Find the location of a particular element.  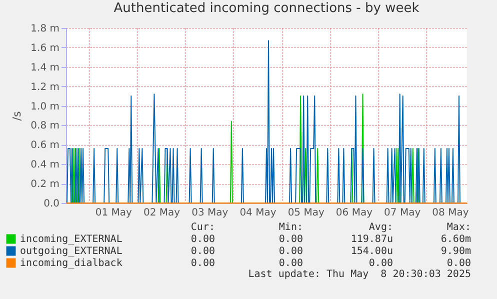

x-tick-label: 01 May is located at coordinates (113, 213).